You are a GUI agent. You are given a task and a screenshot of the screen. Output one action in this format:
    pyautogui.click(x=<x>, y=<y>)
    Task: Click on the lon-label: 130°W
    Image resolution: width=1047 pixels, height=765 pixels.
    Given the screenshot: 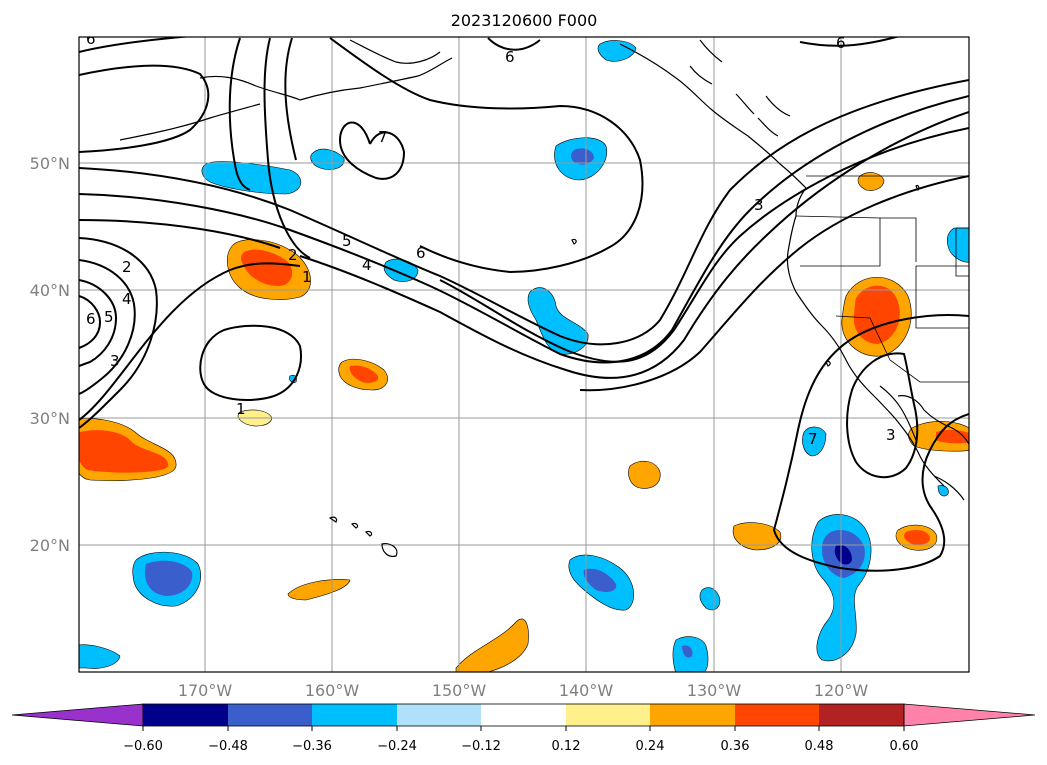 What is the action you would take?
    pyautogui.click(x=714, y=690)
    